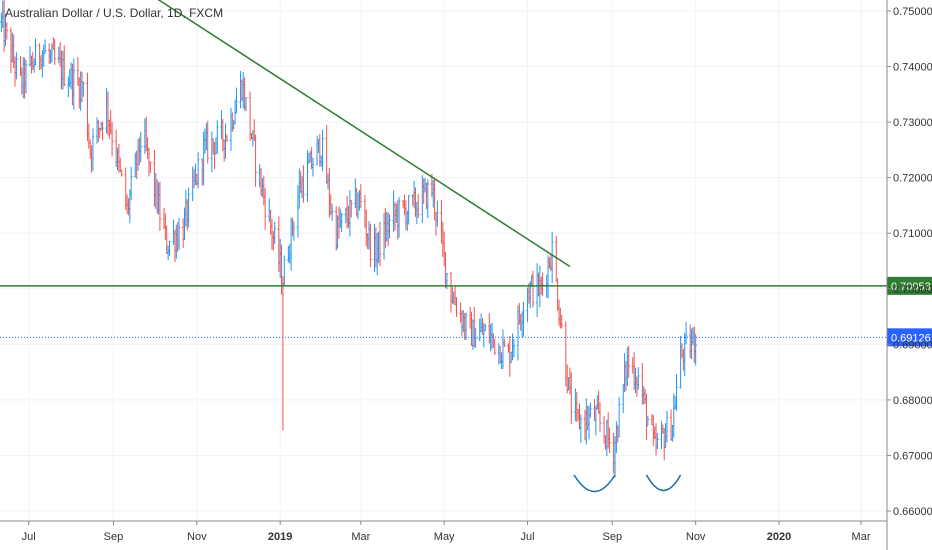 The width and height of the screenshot is (932, 550). What do you see at coordinates (280, 537) in the screenshot?
I see `x-tick-label: 2019` at bounding box center [280, 537].